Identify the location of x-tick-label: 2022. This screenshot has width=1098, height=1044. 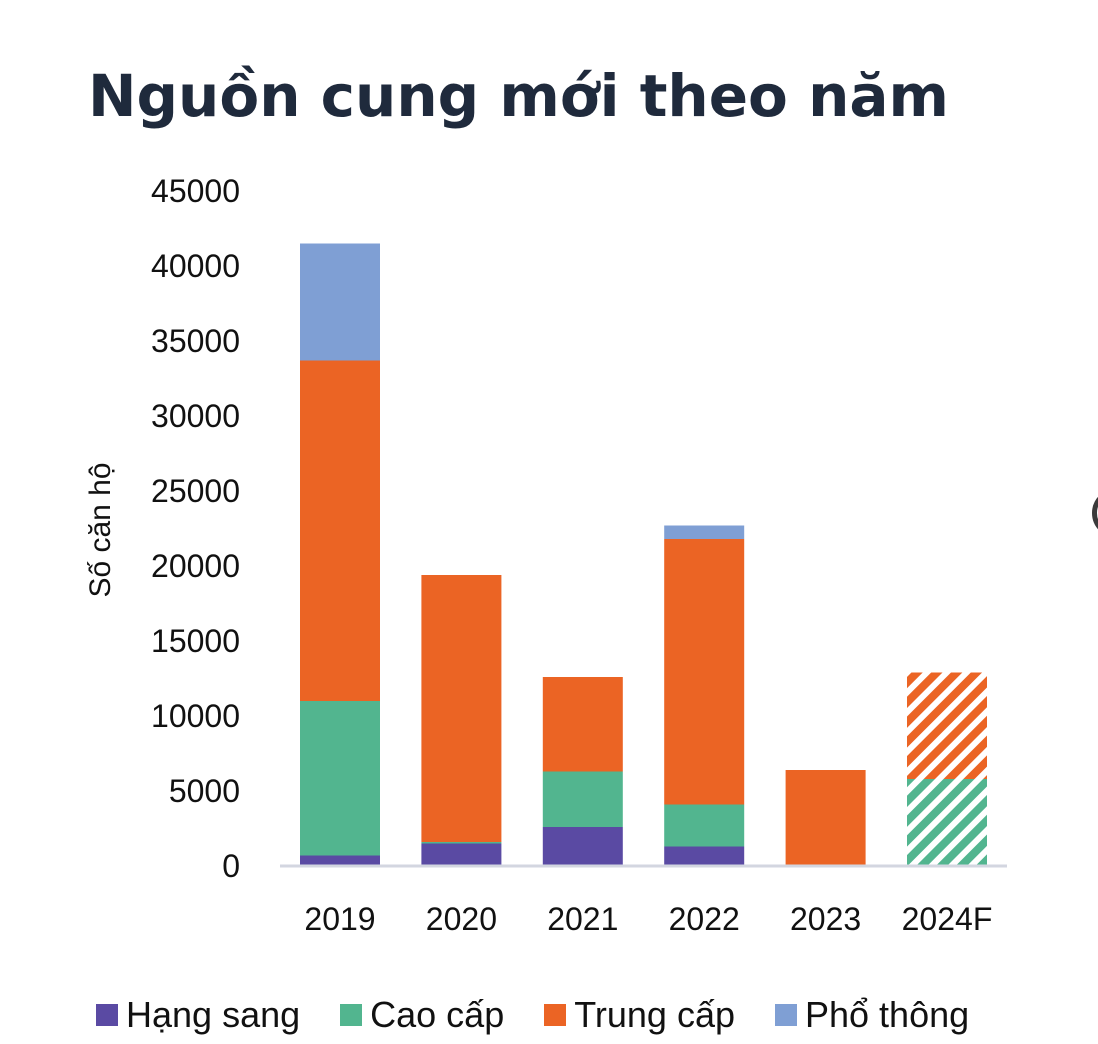
(704, 919).